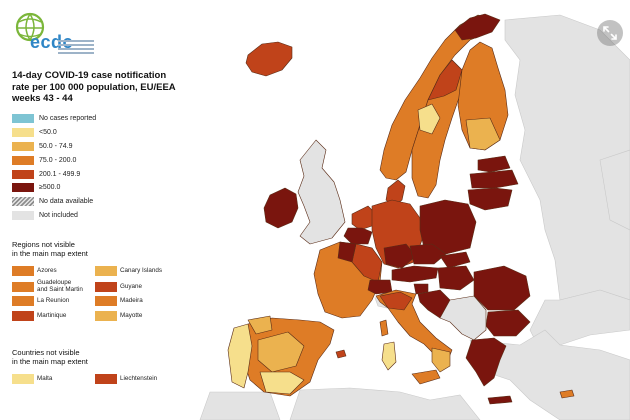 This screenshot has width=630, height=420. What do you see at coordinates (502, 288) in the screenshot?
I see `country-romania` at bounding box center [502, 288].